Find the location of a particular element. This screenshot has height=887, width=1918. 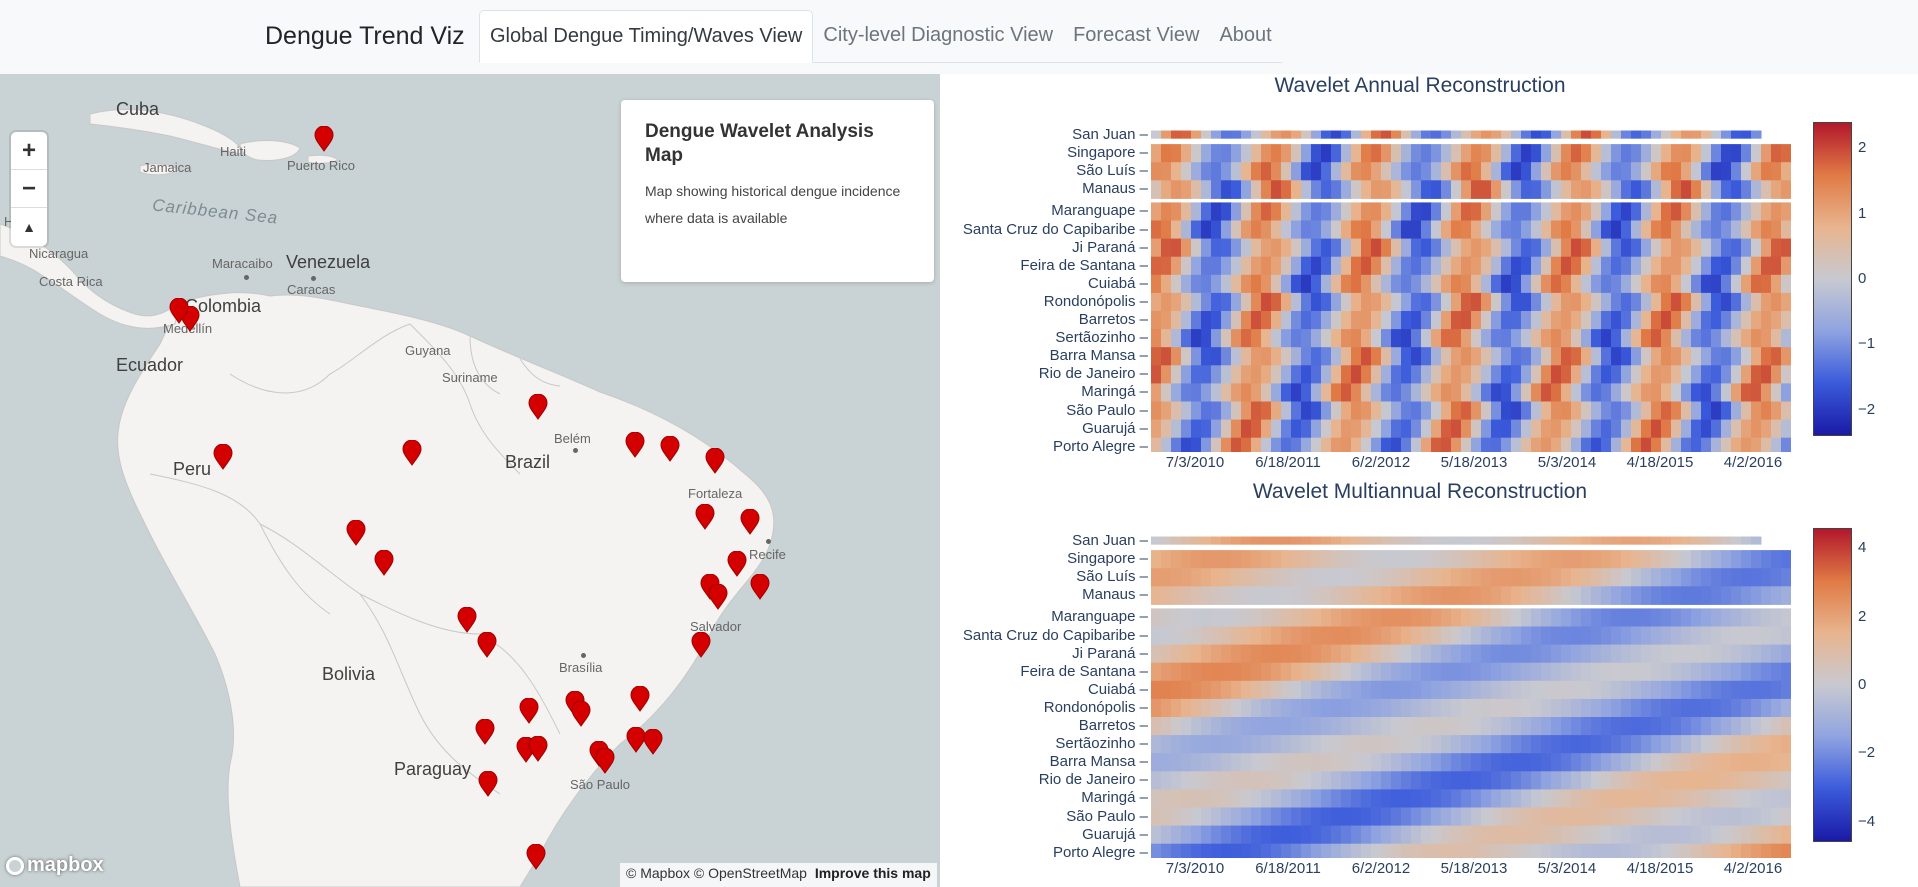

tab-global-timing: Global Dengue Timing/Waves View is located at coordinates (646, 36).